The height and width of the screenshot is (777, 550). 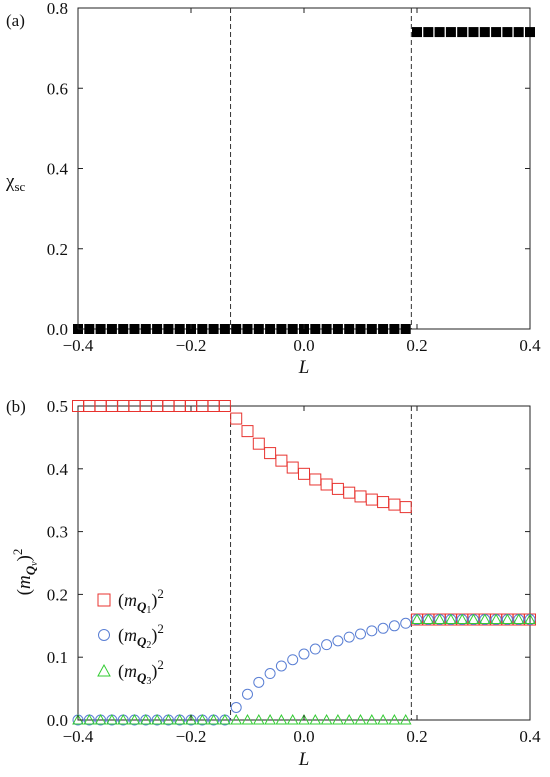 I want to click on legend-label-2: (mQ3)2, so click(x=141, y=672).